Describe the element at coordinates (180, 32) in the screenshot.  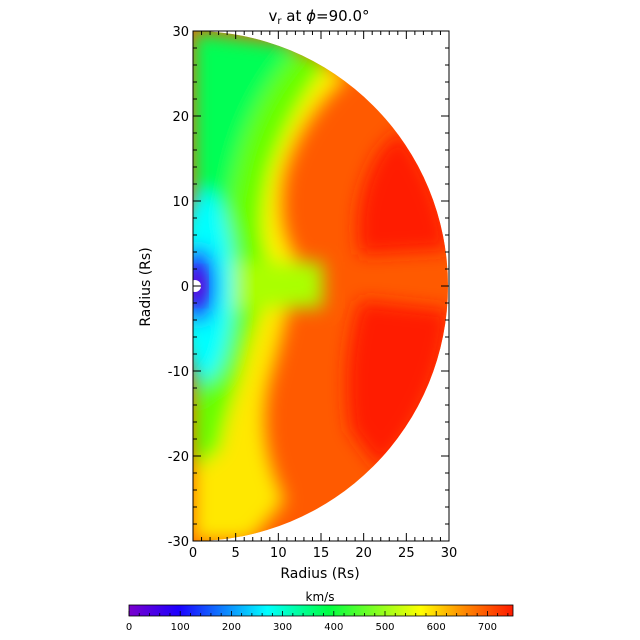
I see `y-tick-label: 30` at that location.